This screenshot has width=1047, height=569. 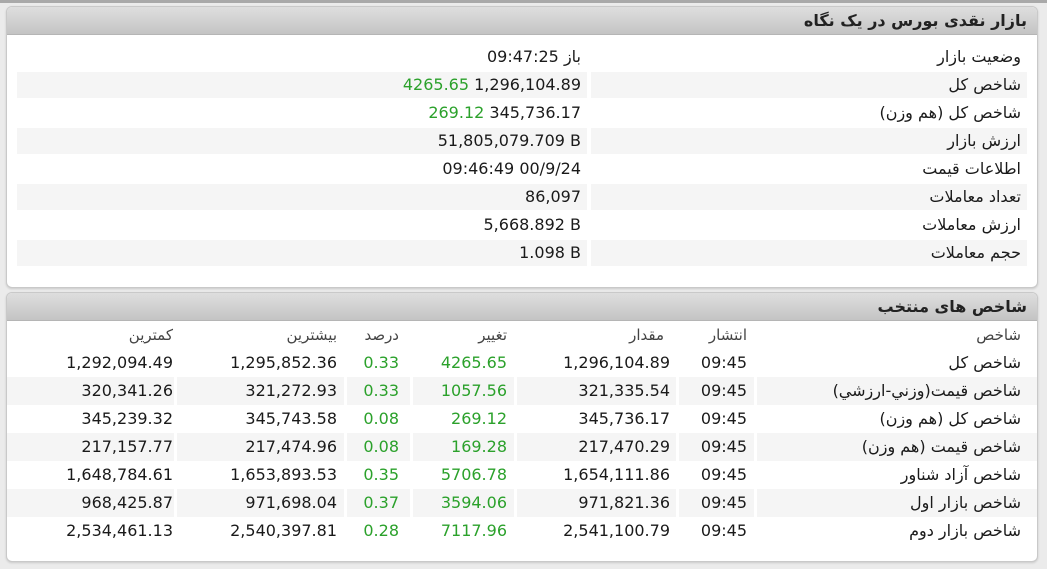 What do you see at coordinates (616, 362) in the screenshot?
I see `cell-value: 1,296,104.89` at bounding box center [616, 362].